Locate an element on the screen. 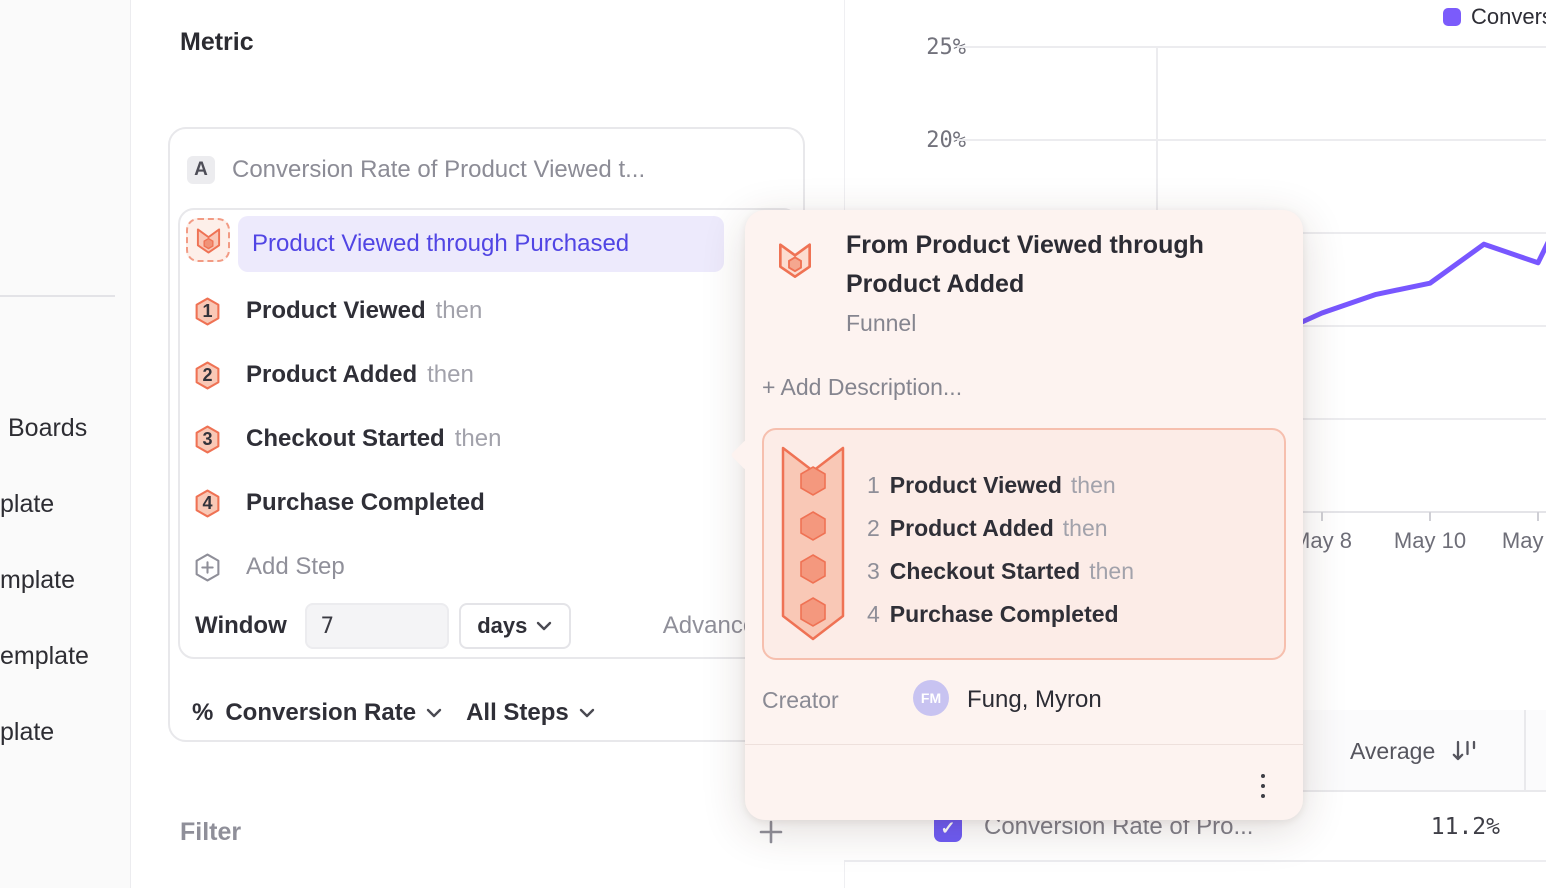  steps-scope-dropdown: All Steps is located at coordinates (530, 713).